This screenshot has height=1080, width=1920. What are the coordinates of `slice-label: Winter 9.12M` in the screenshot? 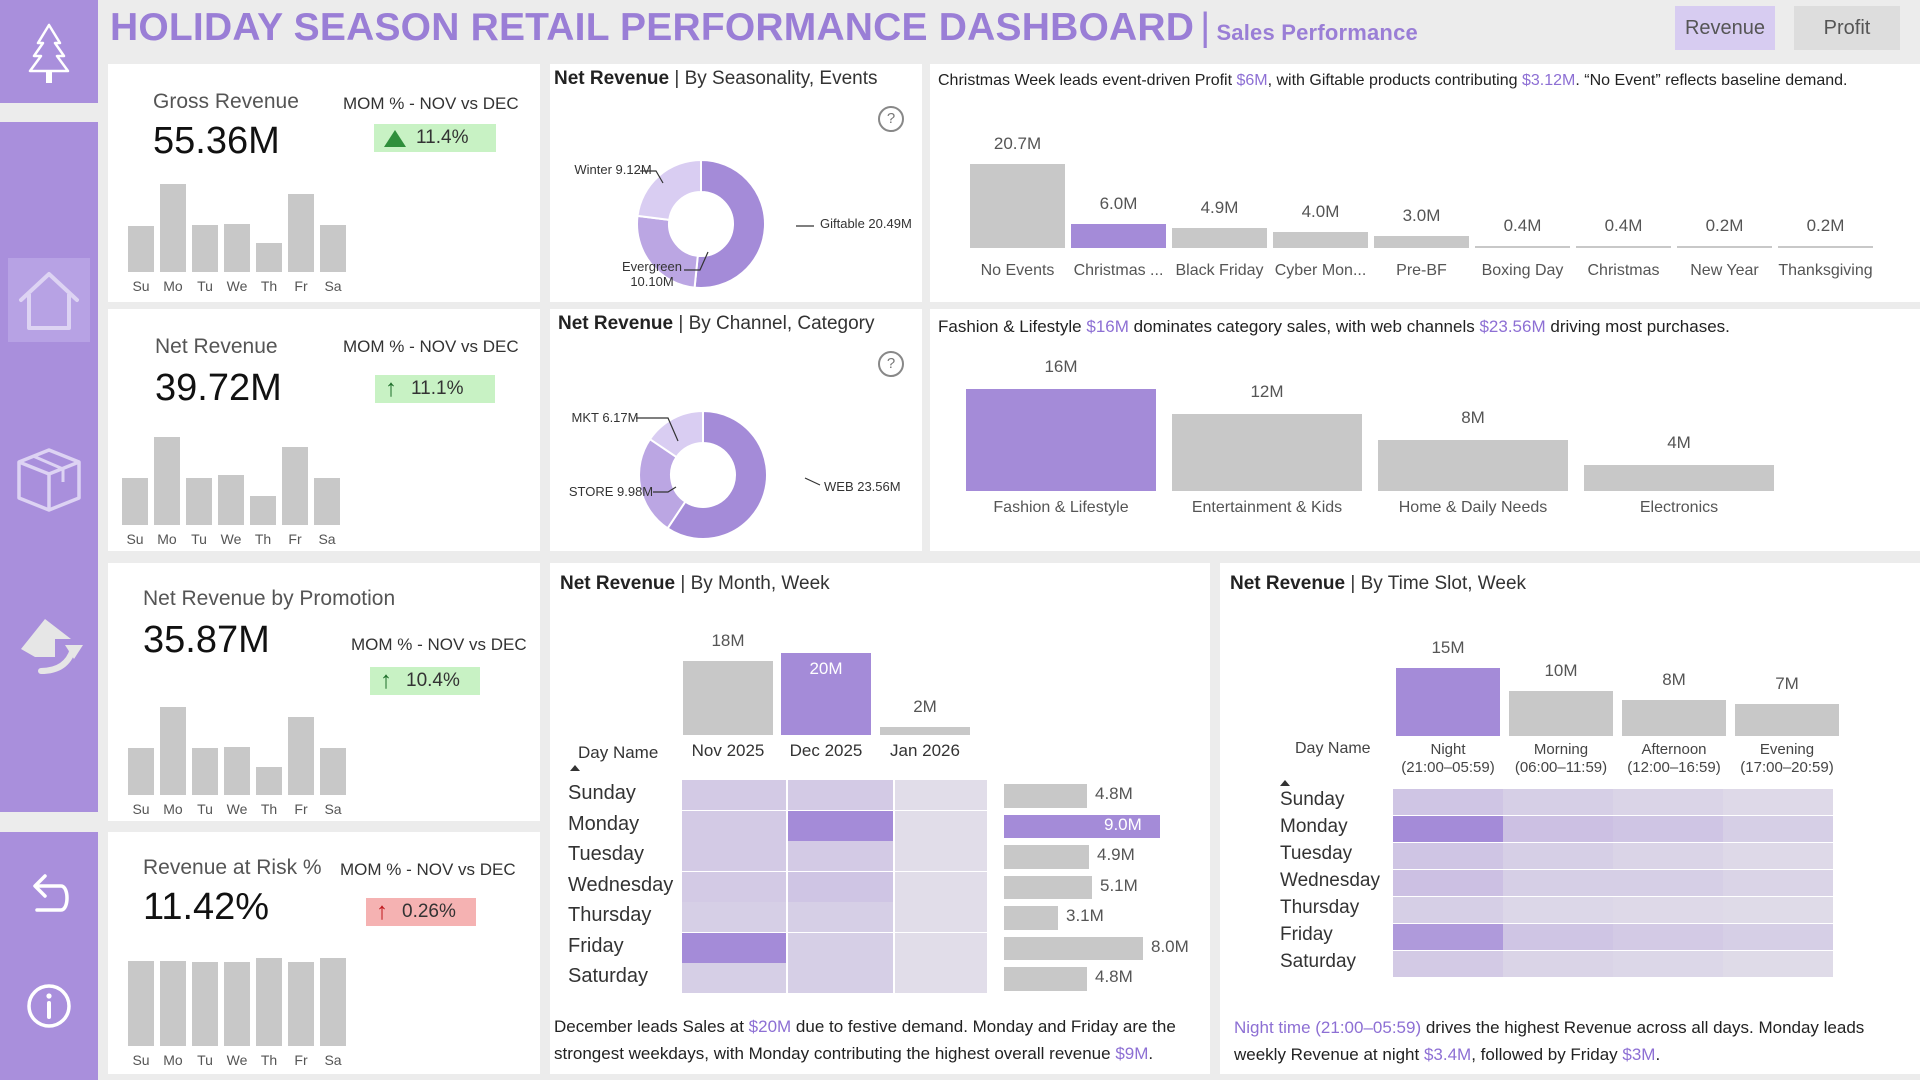 It's located at (612, 169).